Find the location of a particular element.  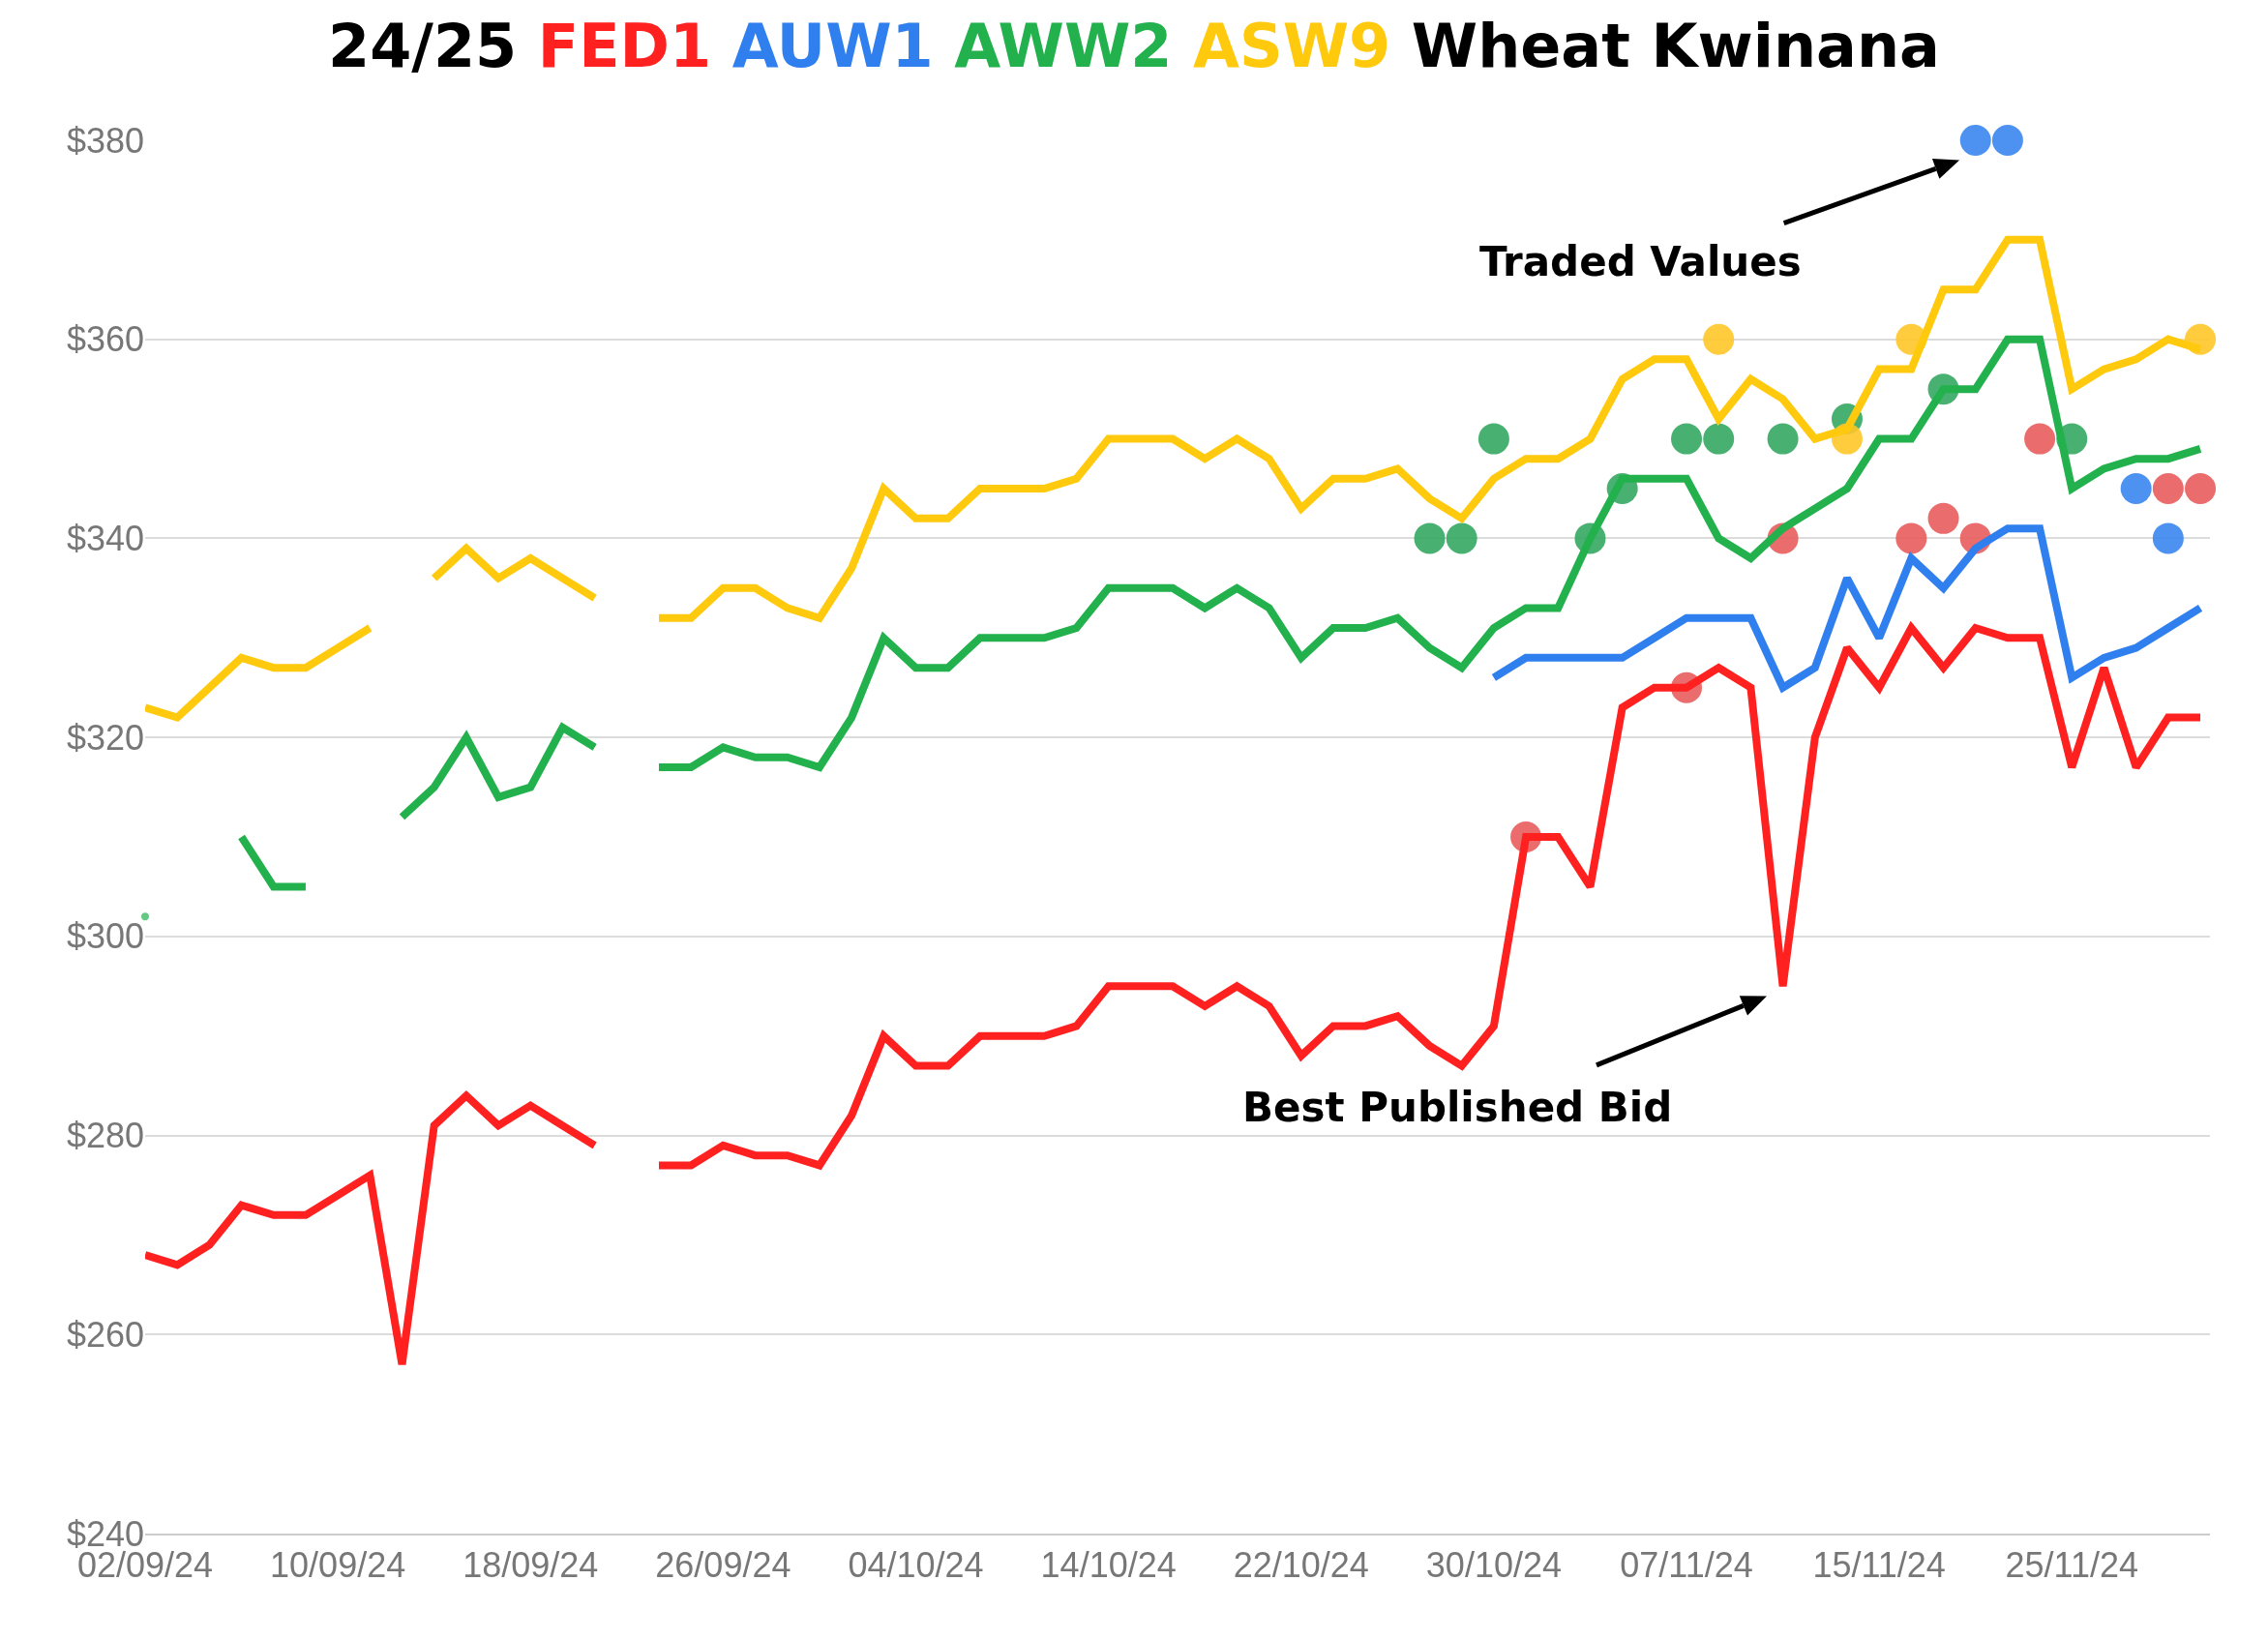

x-tick-label: 15/11/24 is located at coordinates (1879, 1565).